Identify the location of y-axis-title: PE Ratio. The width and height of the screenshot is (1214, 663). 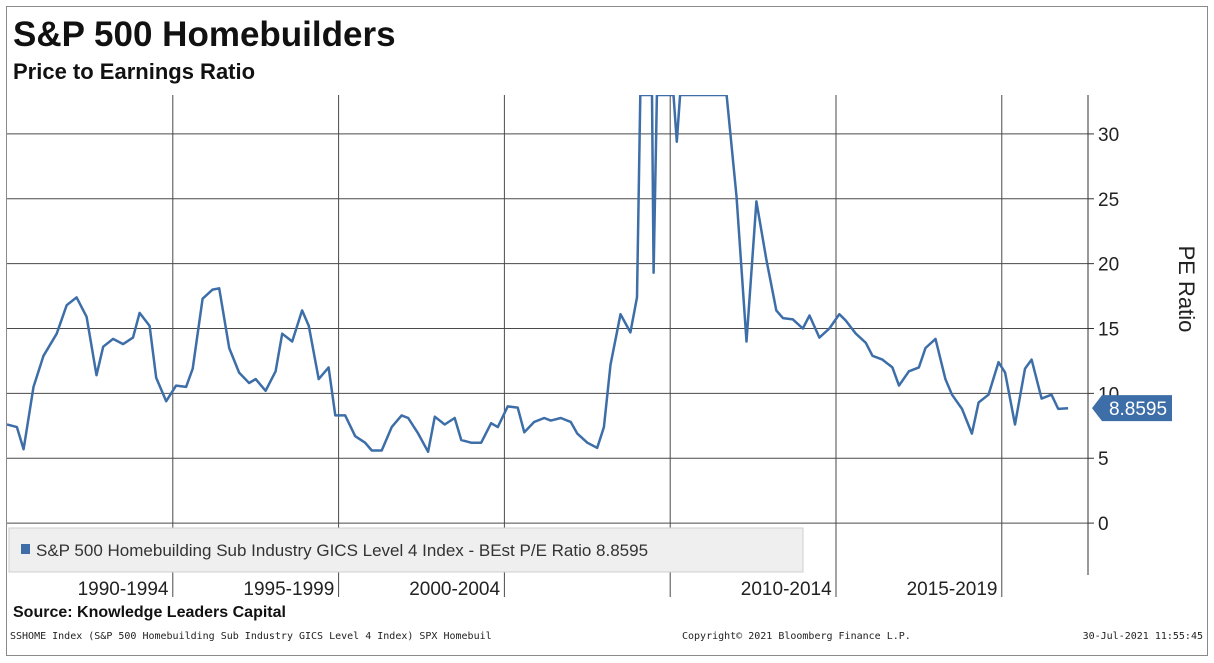
(1186, 289).